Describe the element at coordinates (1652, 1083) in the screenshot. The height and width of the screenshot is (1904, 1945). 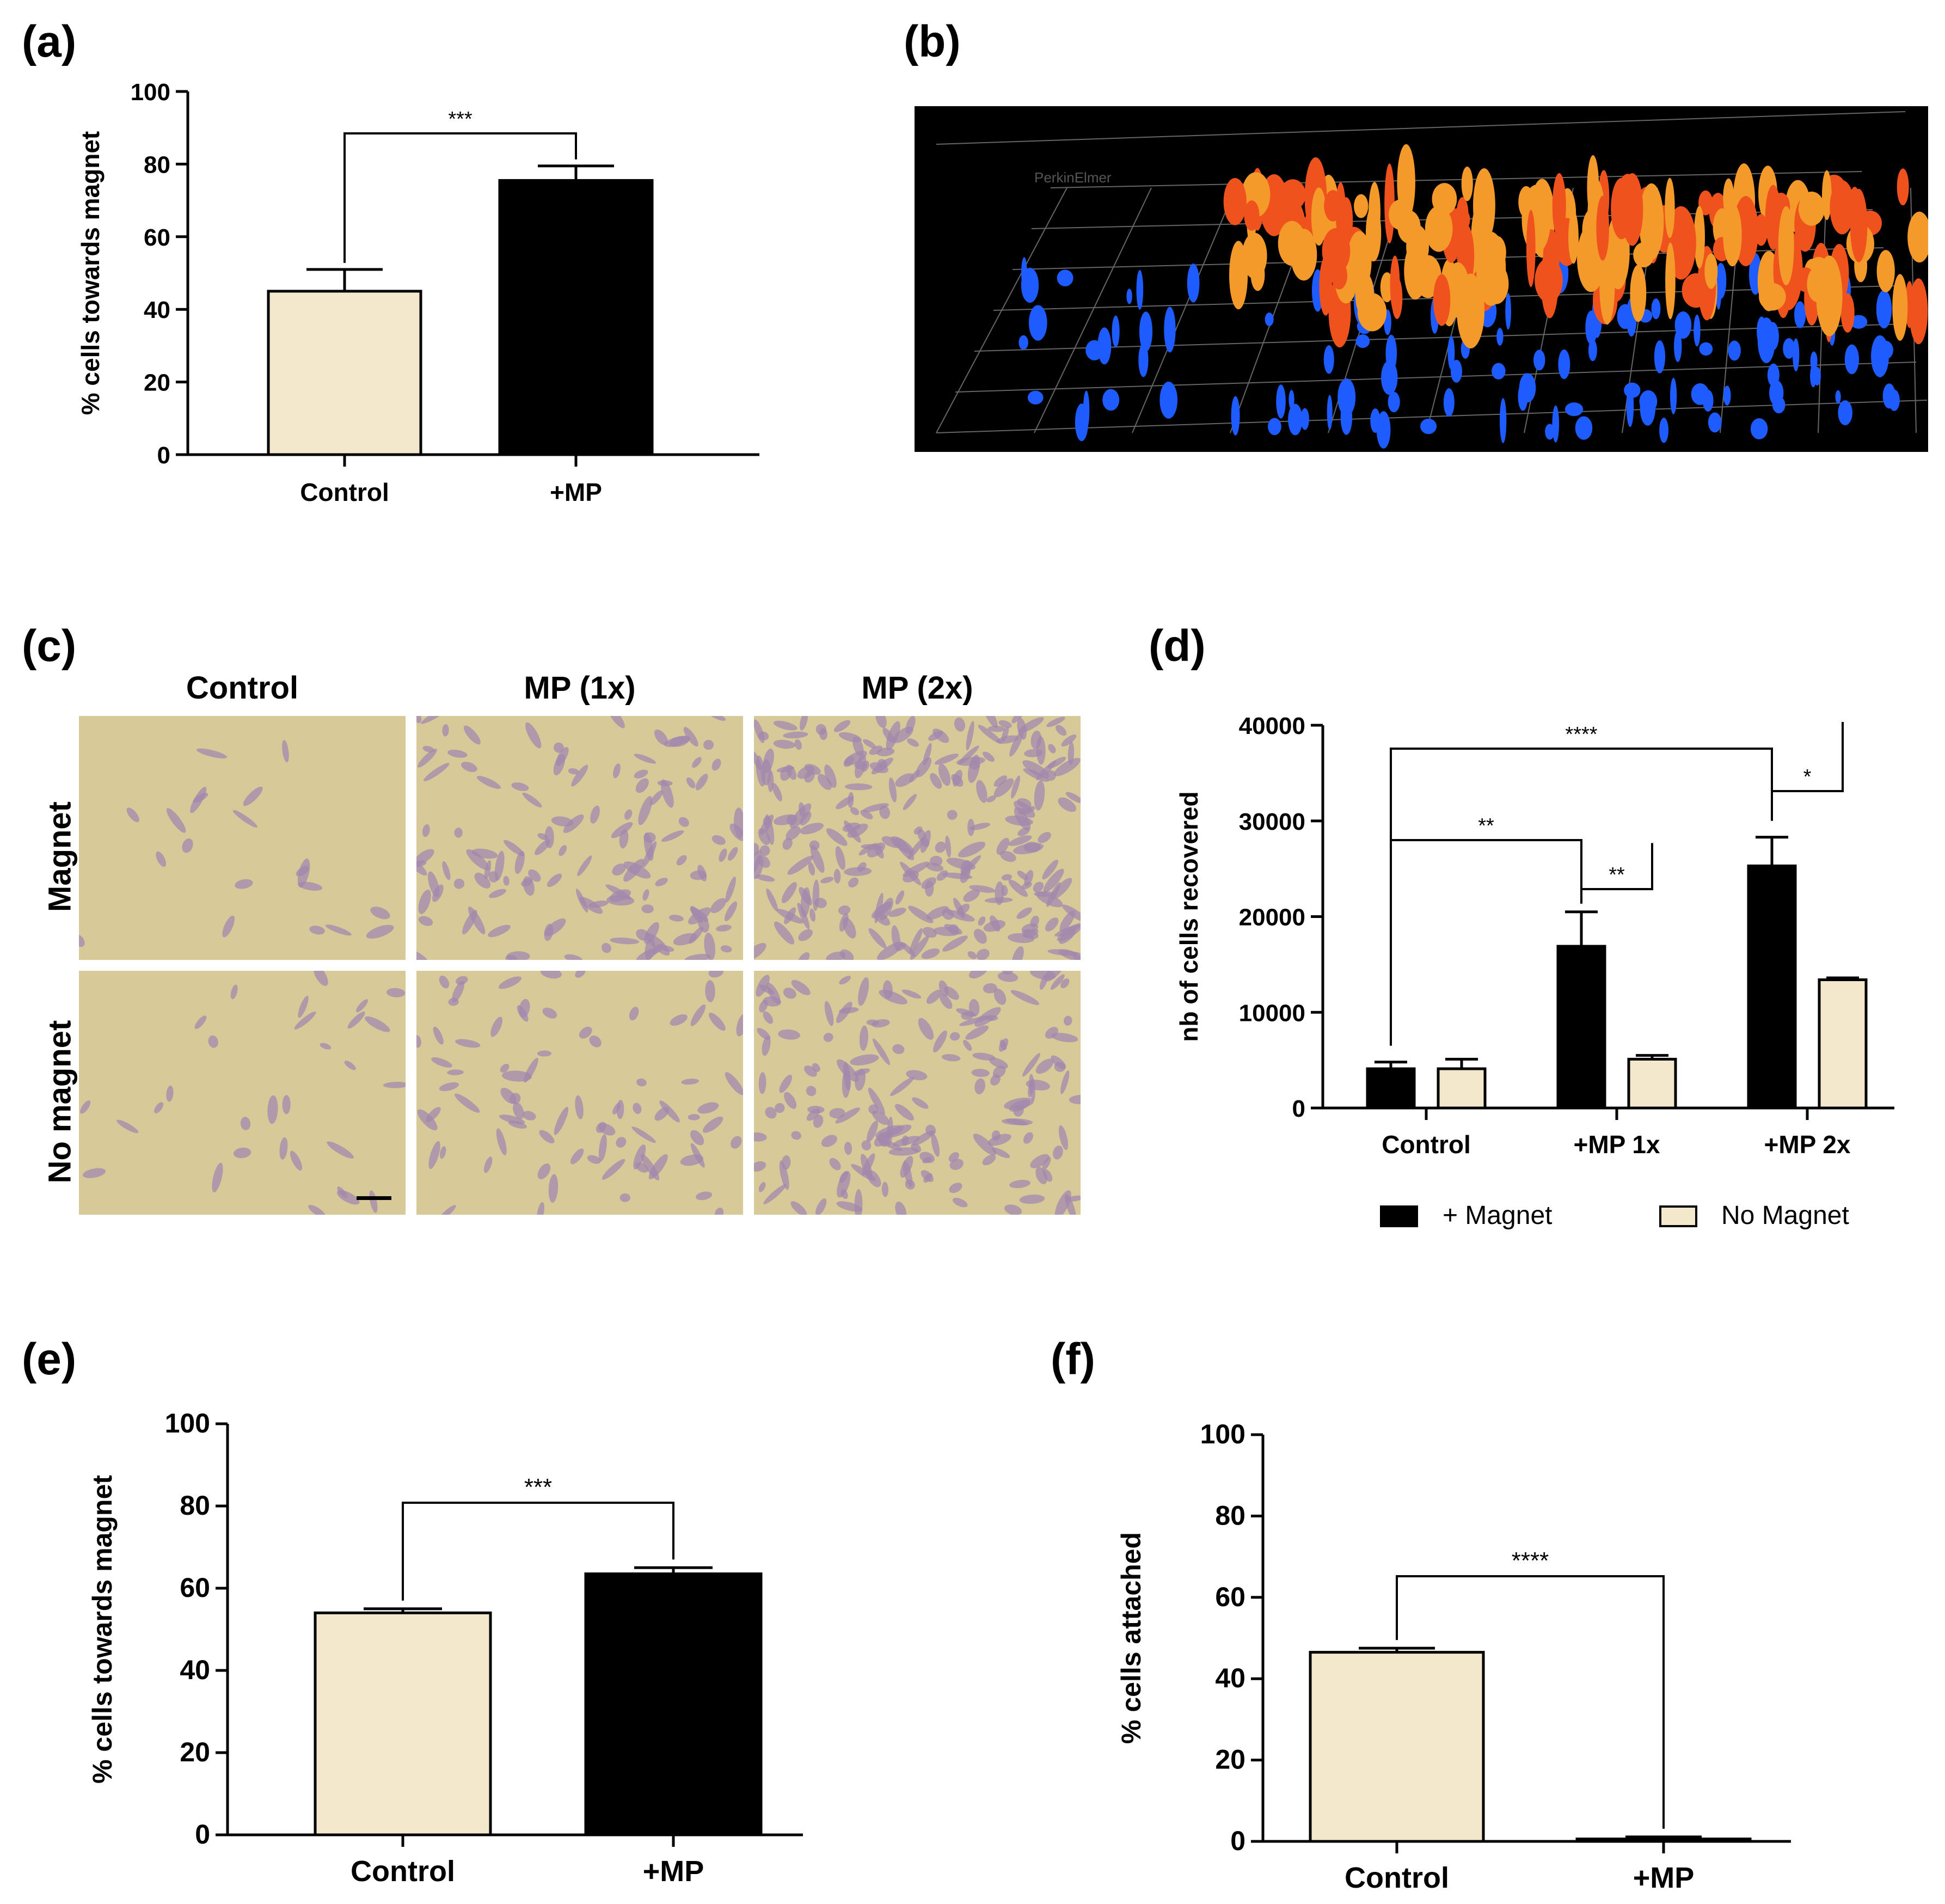
I see `bar-no-magnet` at that location.